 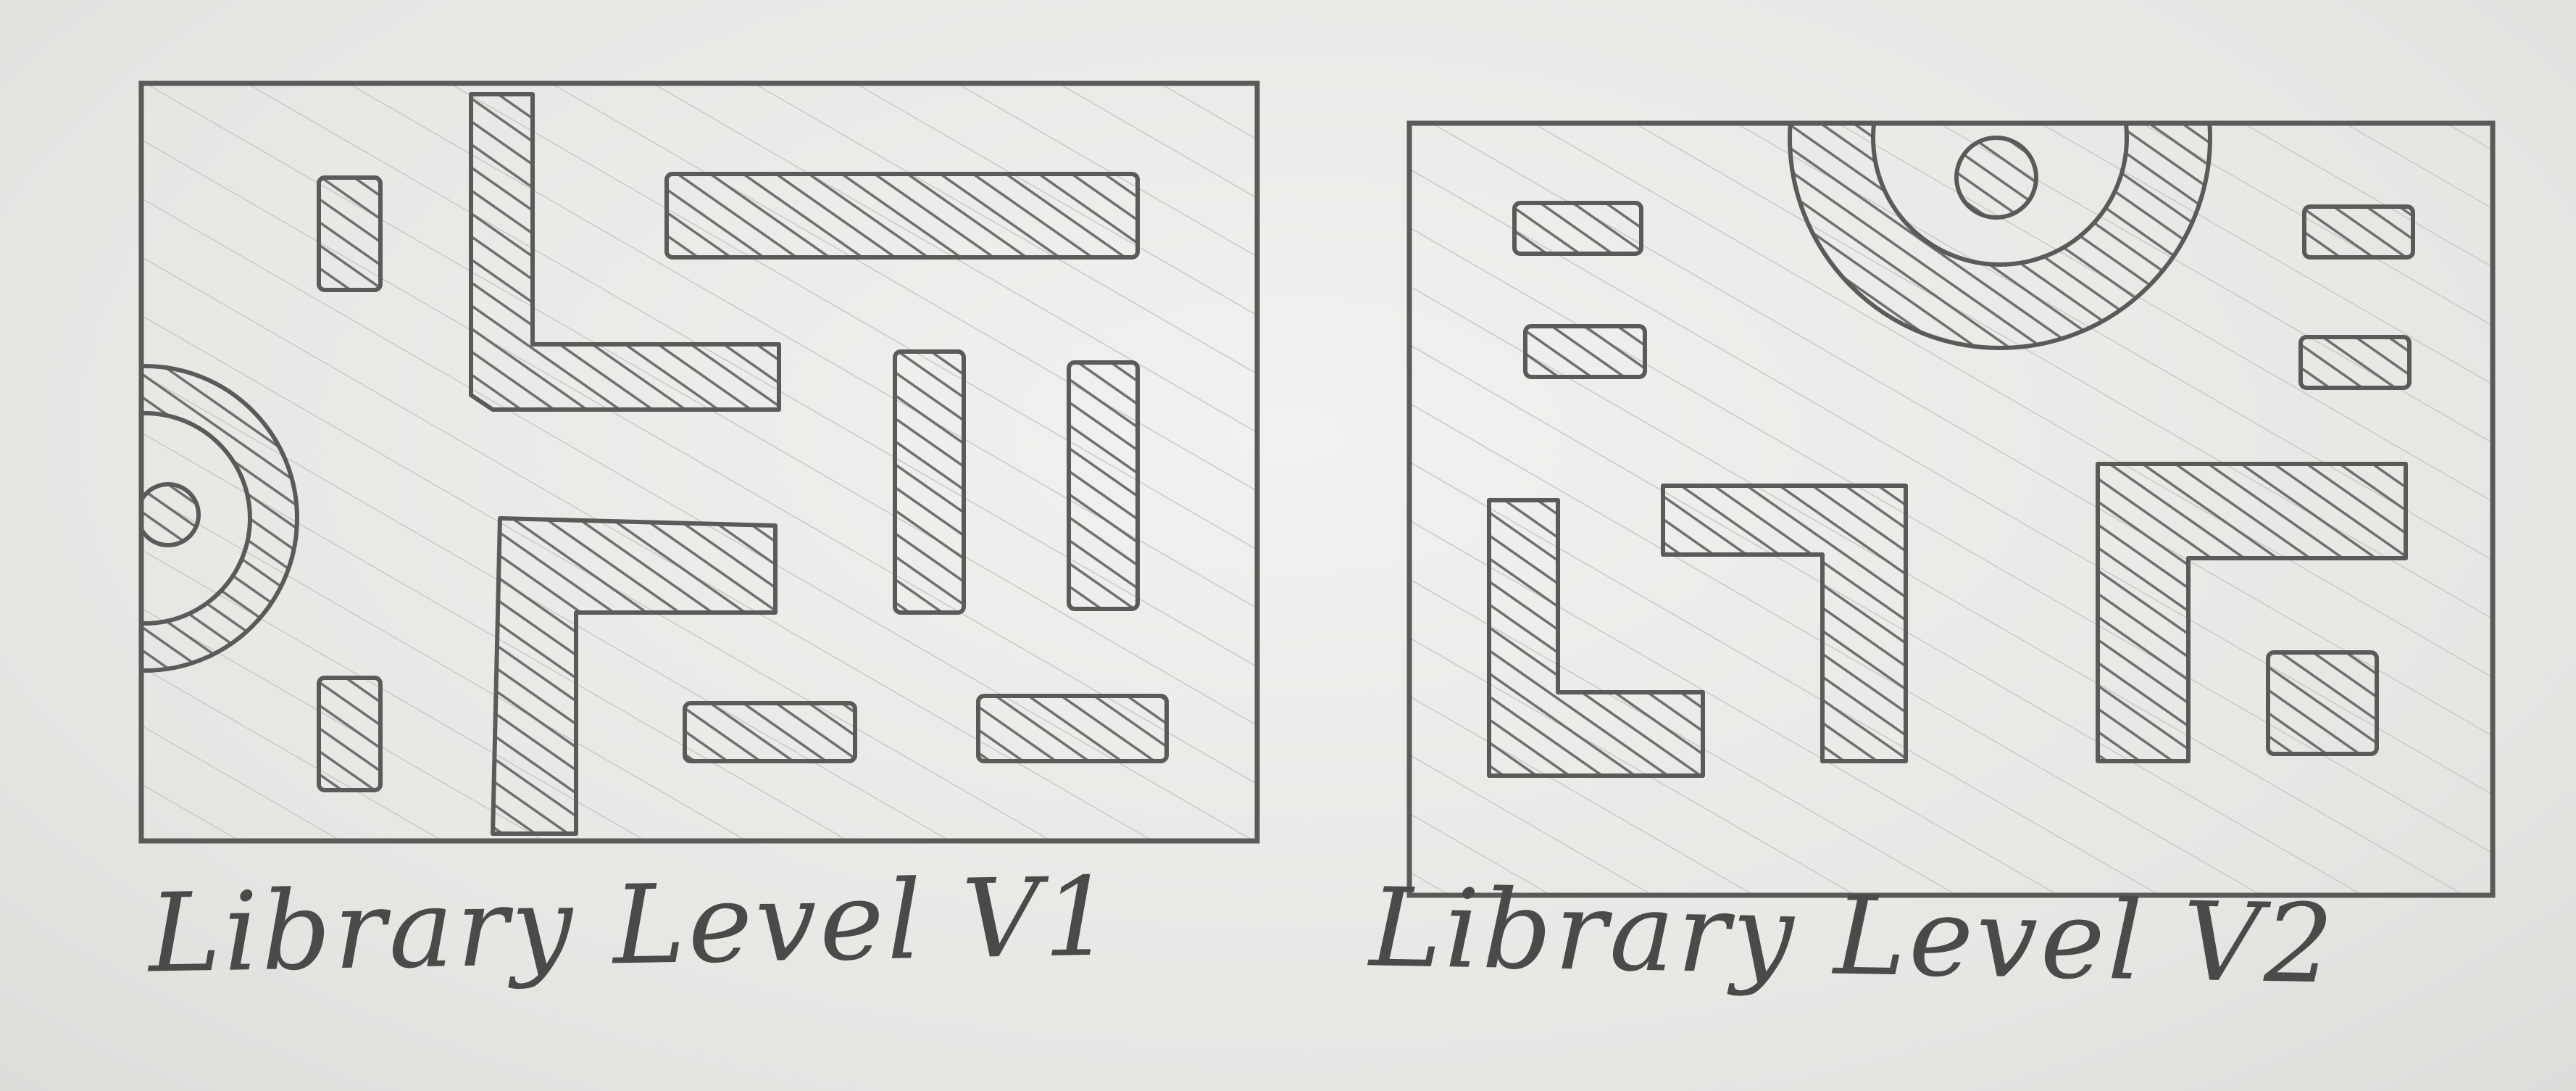 What do you see at coordinates (632, 925) in the screenshot?
I see `caption-library-level-v1: Library Level V1` at bounding box center [632, 925].